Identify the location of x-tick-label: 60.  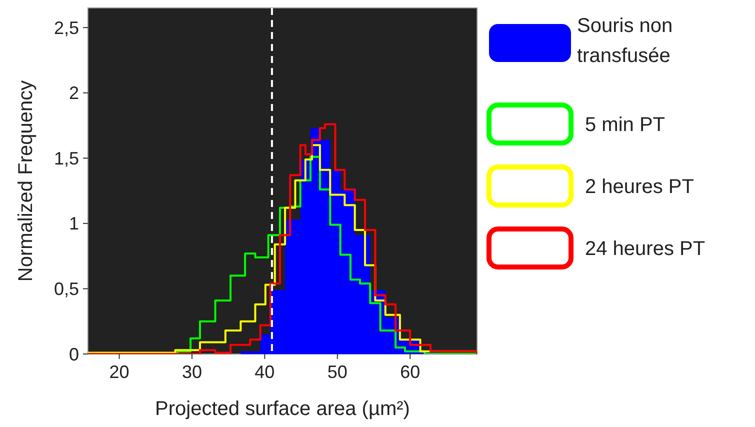
(410, 372).